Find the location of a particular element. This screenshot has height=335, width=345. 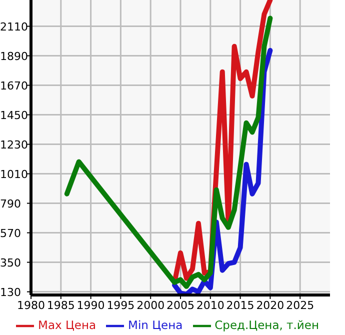

y-tick-label: 570 is located at coordinates (10, 233).